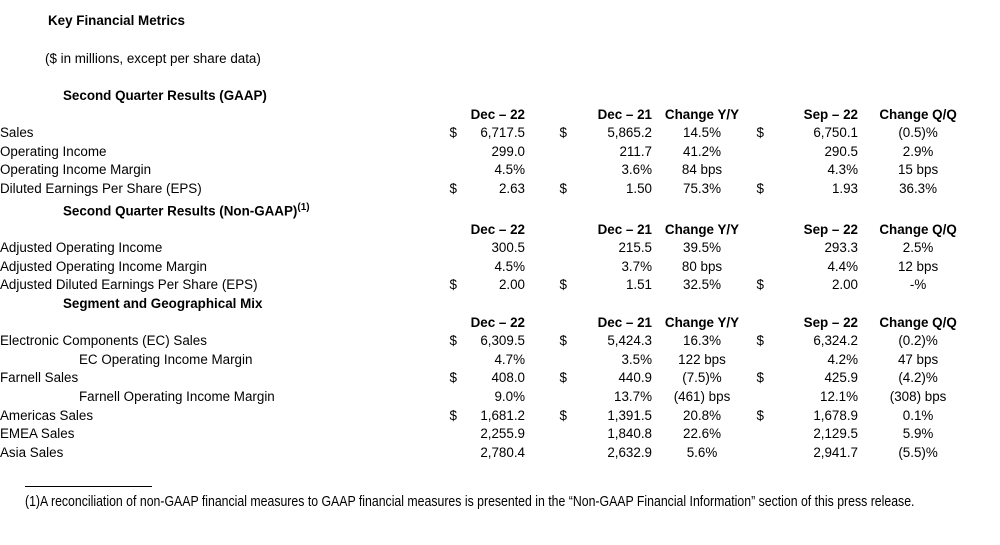 The image size is (1000, 545). I want to click on value-dec22: 300.5, so click(508, 248).